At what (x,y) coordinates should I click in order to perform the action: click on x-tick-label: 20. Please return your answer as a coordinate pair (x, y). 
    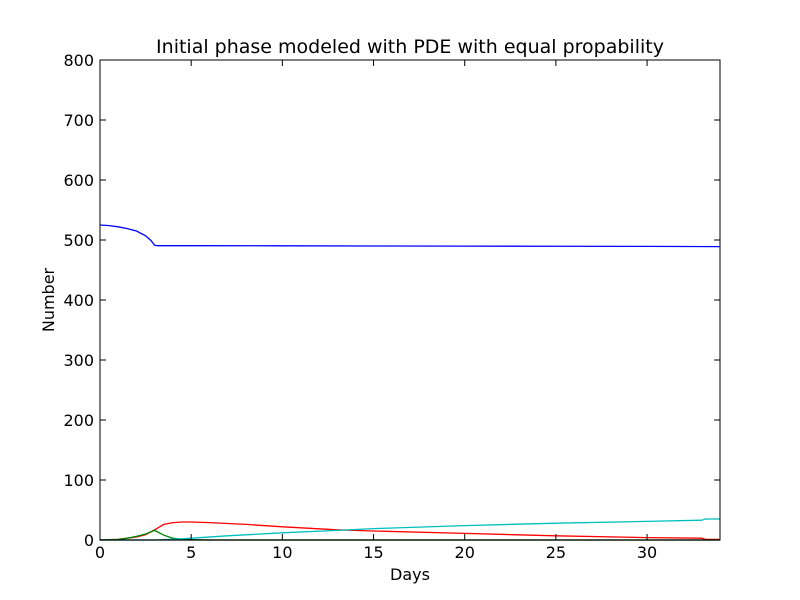
    Looking at the image, I should click on (465, 552).